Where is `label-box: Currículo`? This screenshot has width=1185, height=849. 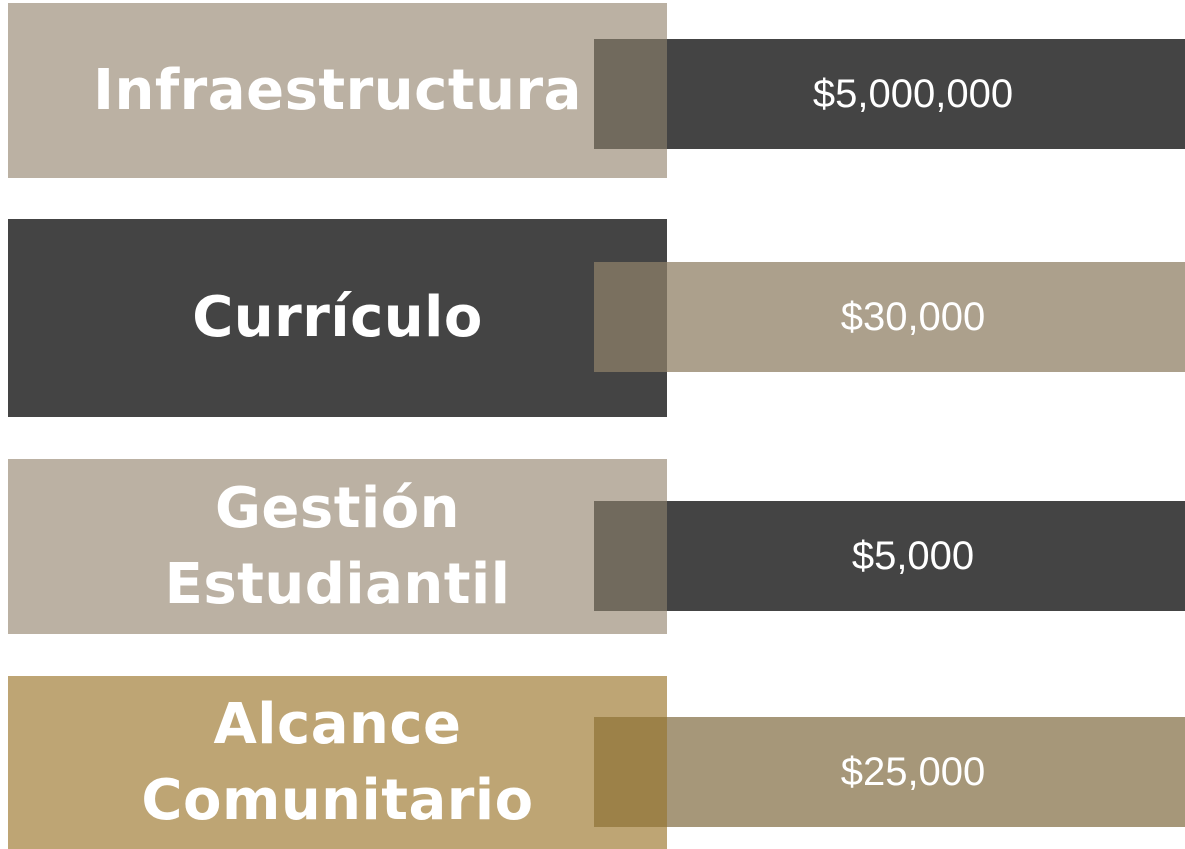
label-box: Currículo is located at coordinates (337, 318).